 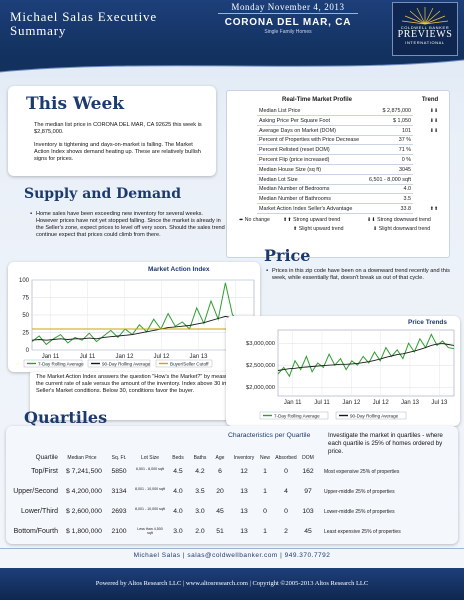 What do you see at coordinates (295, 120) in the screenshot?
I see `profile-label: Asking Price Per Square Foot` at bounding box center [295, 120].